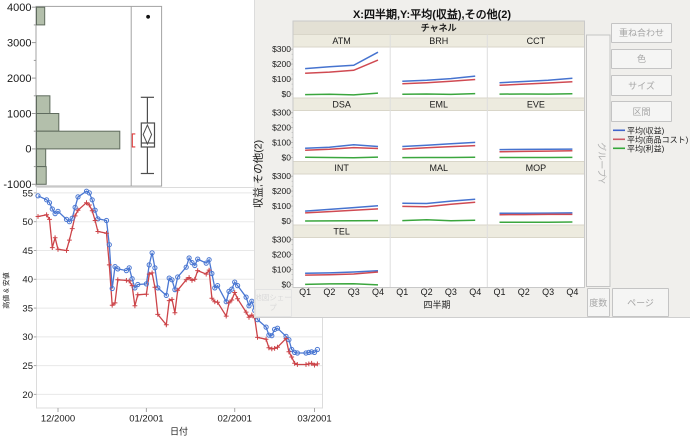 This screenshot has height=439, width=690. I want to click on svg-text: 四半期, so click(436, 304).